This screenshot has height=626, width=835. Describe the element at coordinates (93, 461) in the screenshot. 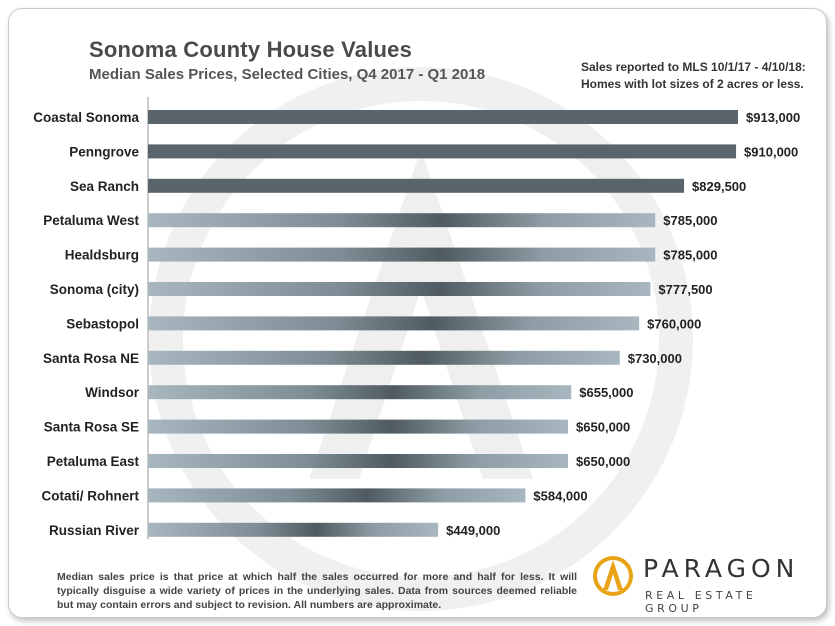

I see `category-label: Petaluma East` at that location.